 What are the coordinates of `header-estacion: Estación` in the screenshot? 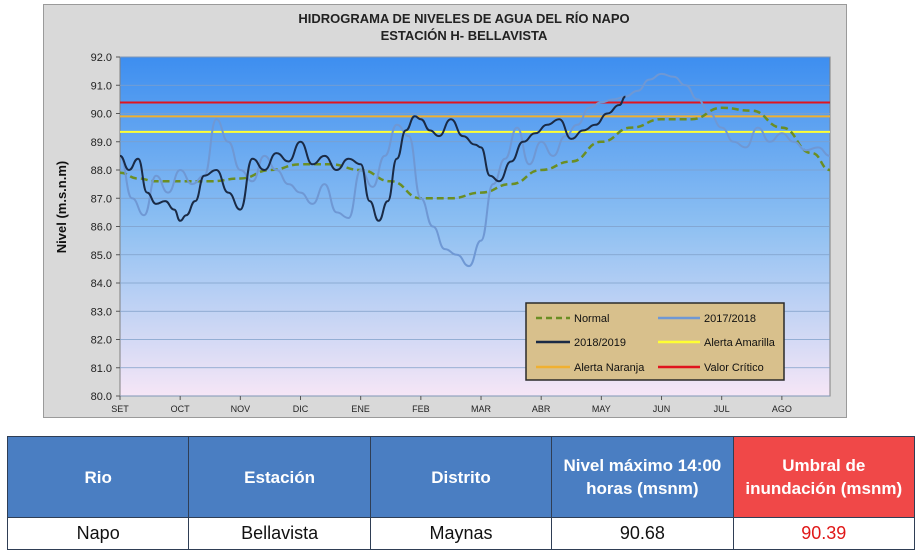 It's located at (279, 477).